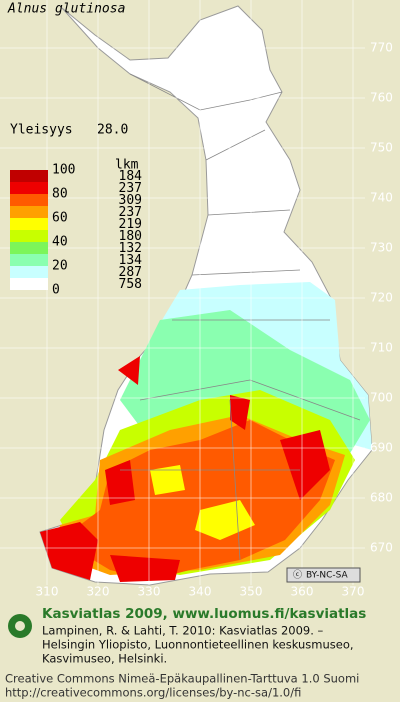 The height and width of the screenshot is (702, 400). I want to click on index-label: Yleisyys, so click(41, 130).